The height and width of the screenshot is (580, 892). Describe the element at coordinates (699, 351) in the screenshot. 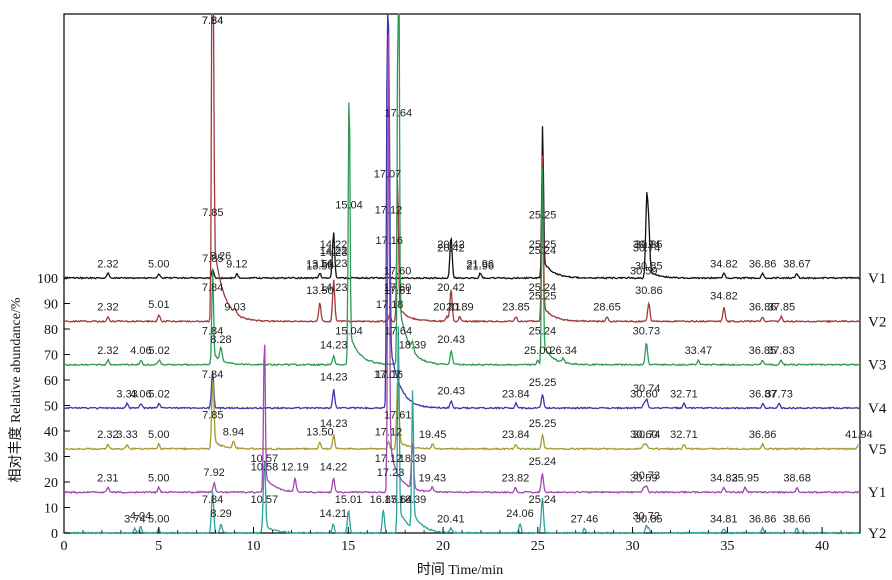

I see `peak-label: 33.47` at that location.